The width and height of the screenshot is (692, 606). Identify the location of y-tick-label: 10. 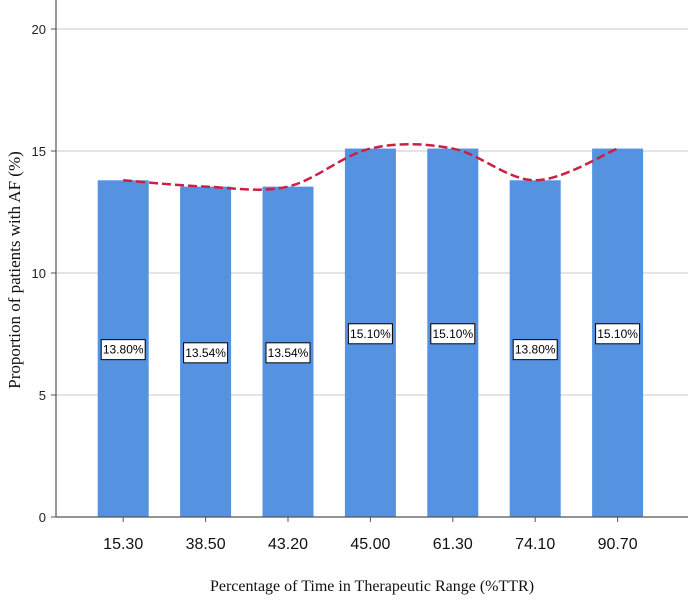
(39, 273).